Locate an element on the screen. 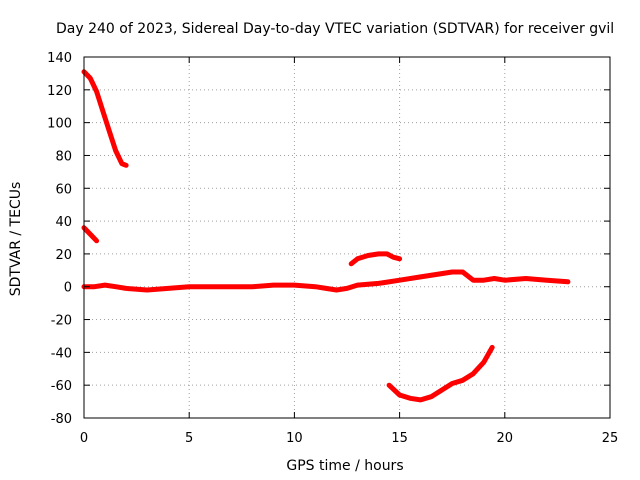 The image size is (640, 480). x-tick-label: 5 is located at coordinates (189, 438).